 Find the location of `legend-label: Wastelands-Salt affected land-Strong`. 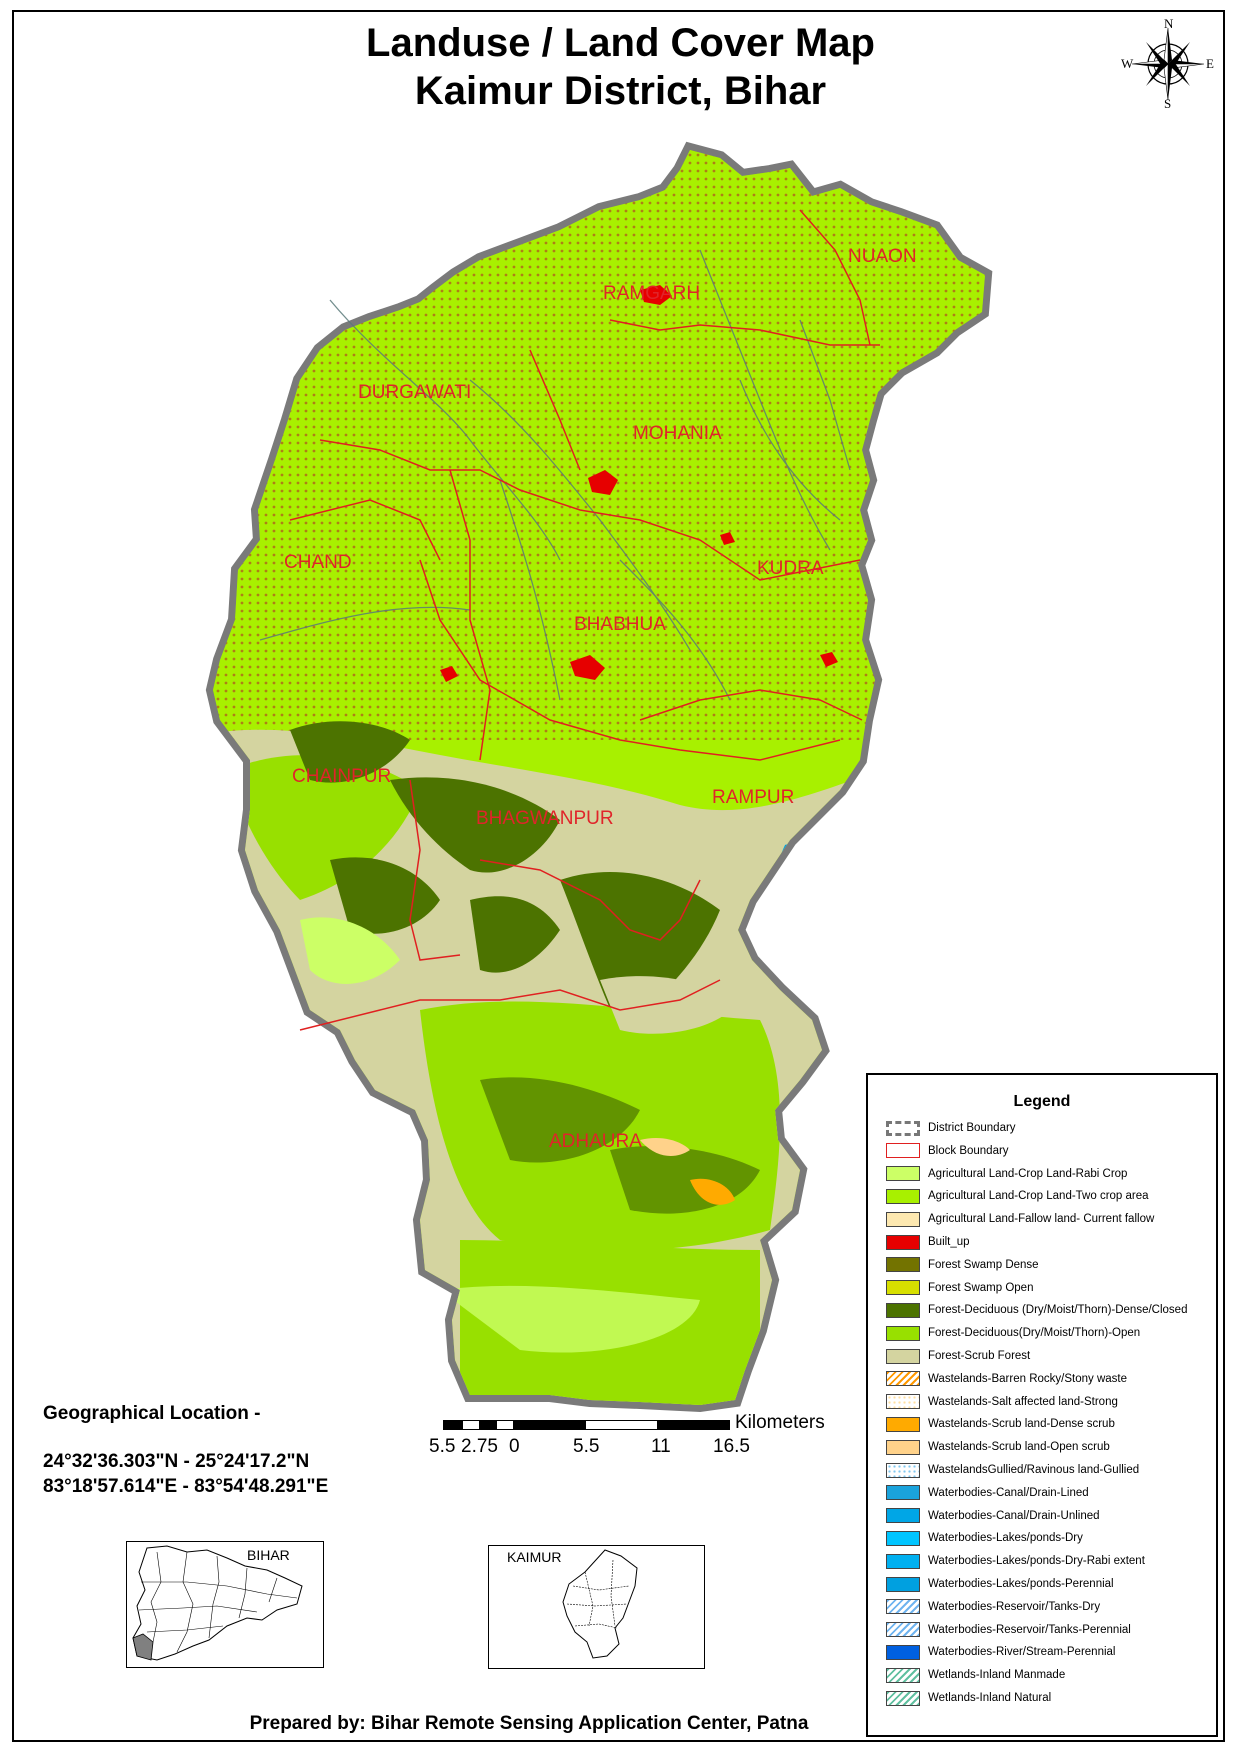

legend-label: Wastelands-Salt affected land-Strong is located at coordinates (1023, 1401).